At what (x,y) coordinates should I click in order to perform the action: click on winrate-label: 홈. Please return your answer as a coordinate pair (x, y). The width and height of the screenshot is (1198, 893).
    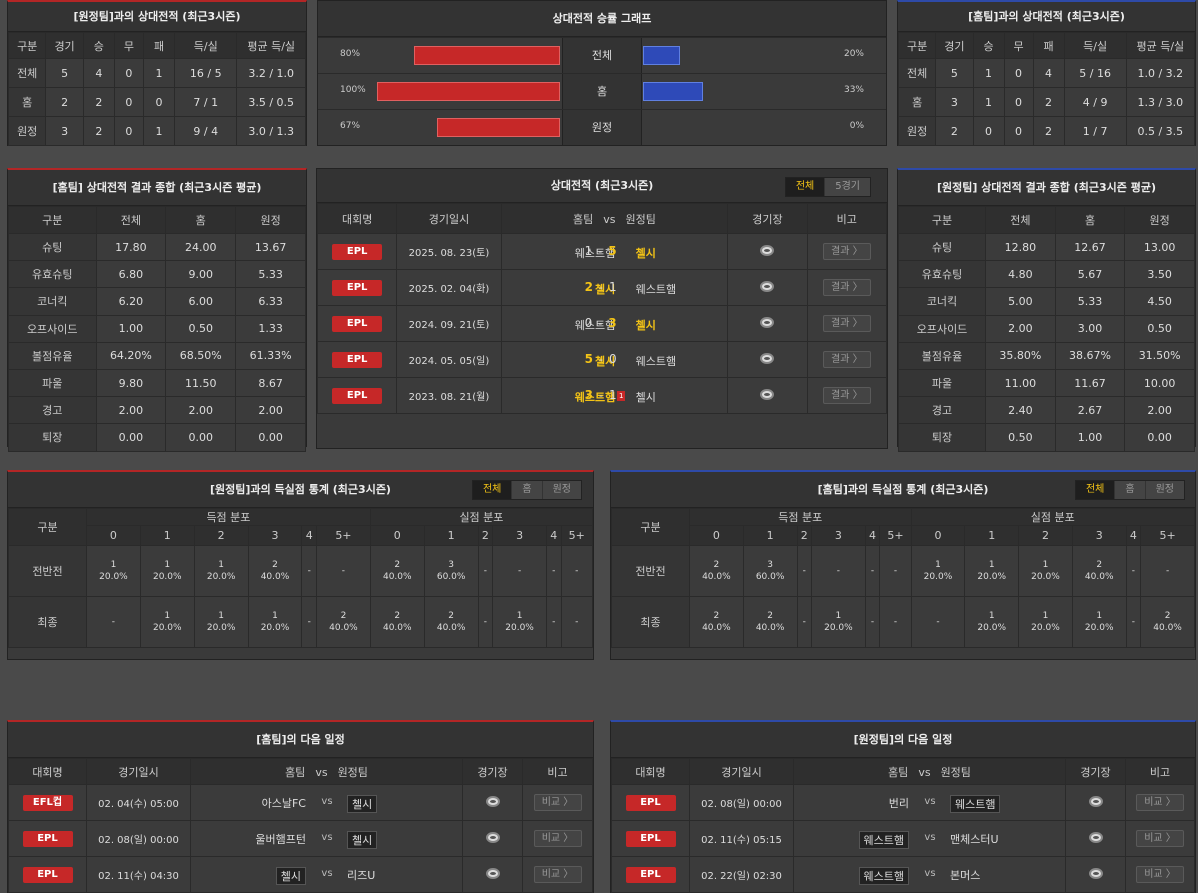
    Looking at the image, I should click on (602, 91).